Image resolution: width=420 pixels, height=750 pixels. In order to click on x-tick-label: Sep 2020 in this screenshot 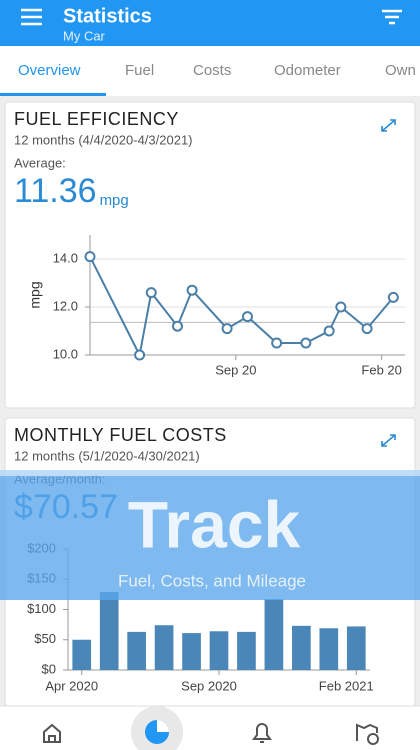, I will do `click(209, 685)`.